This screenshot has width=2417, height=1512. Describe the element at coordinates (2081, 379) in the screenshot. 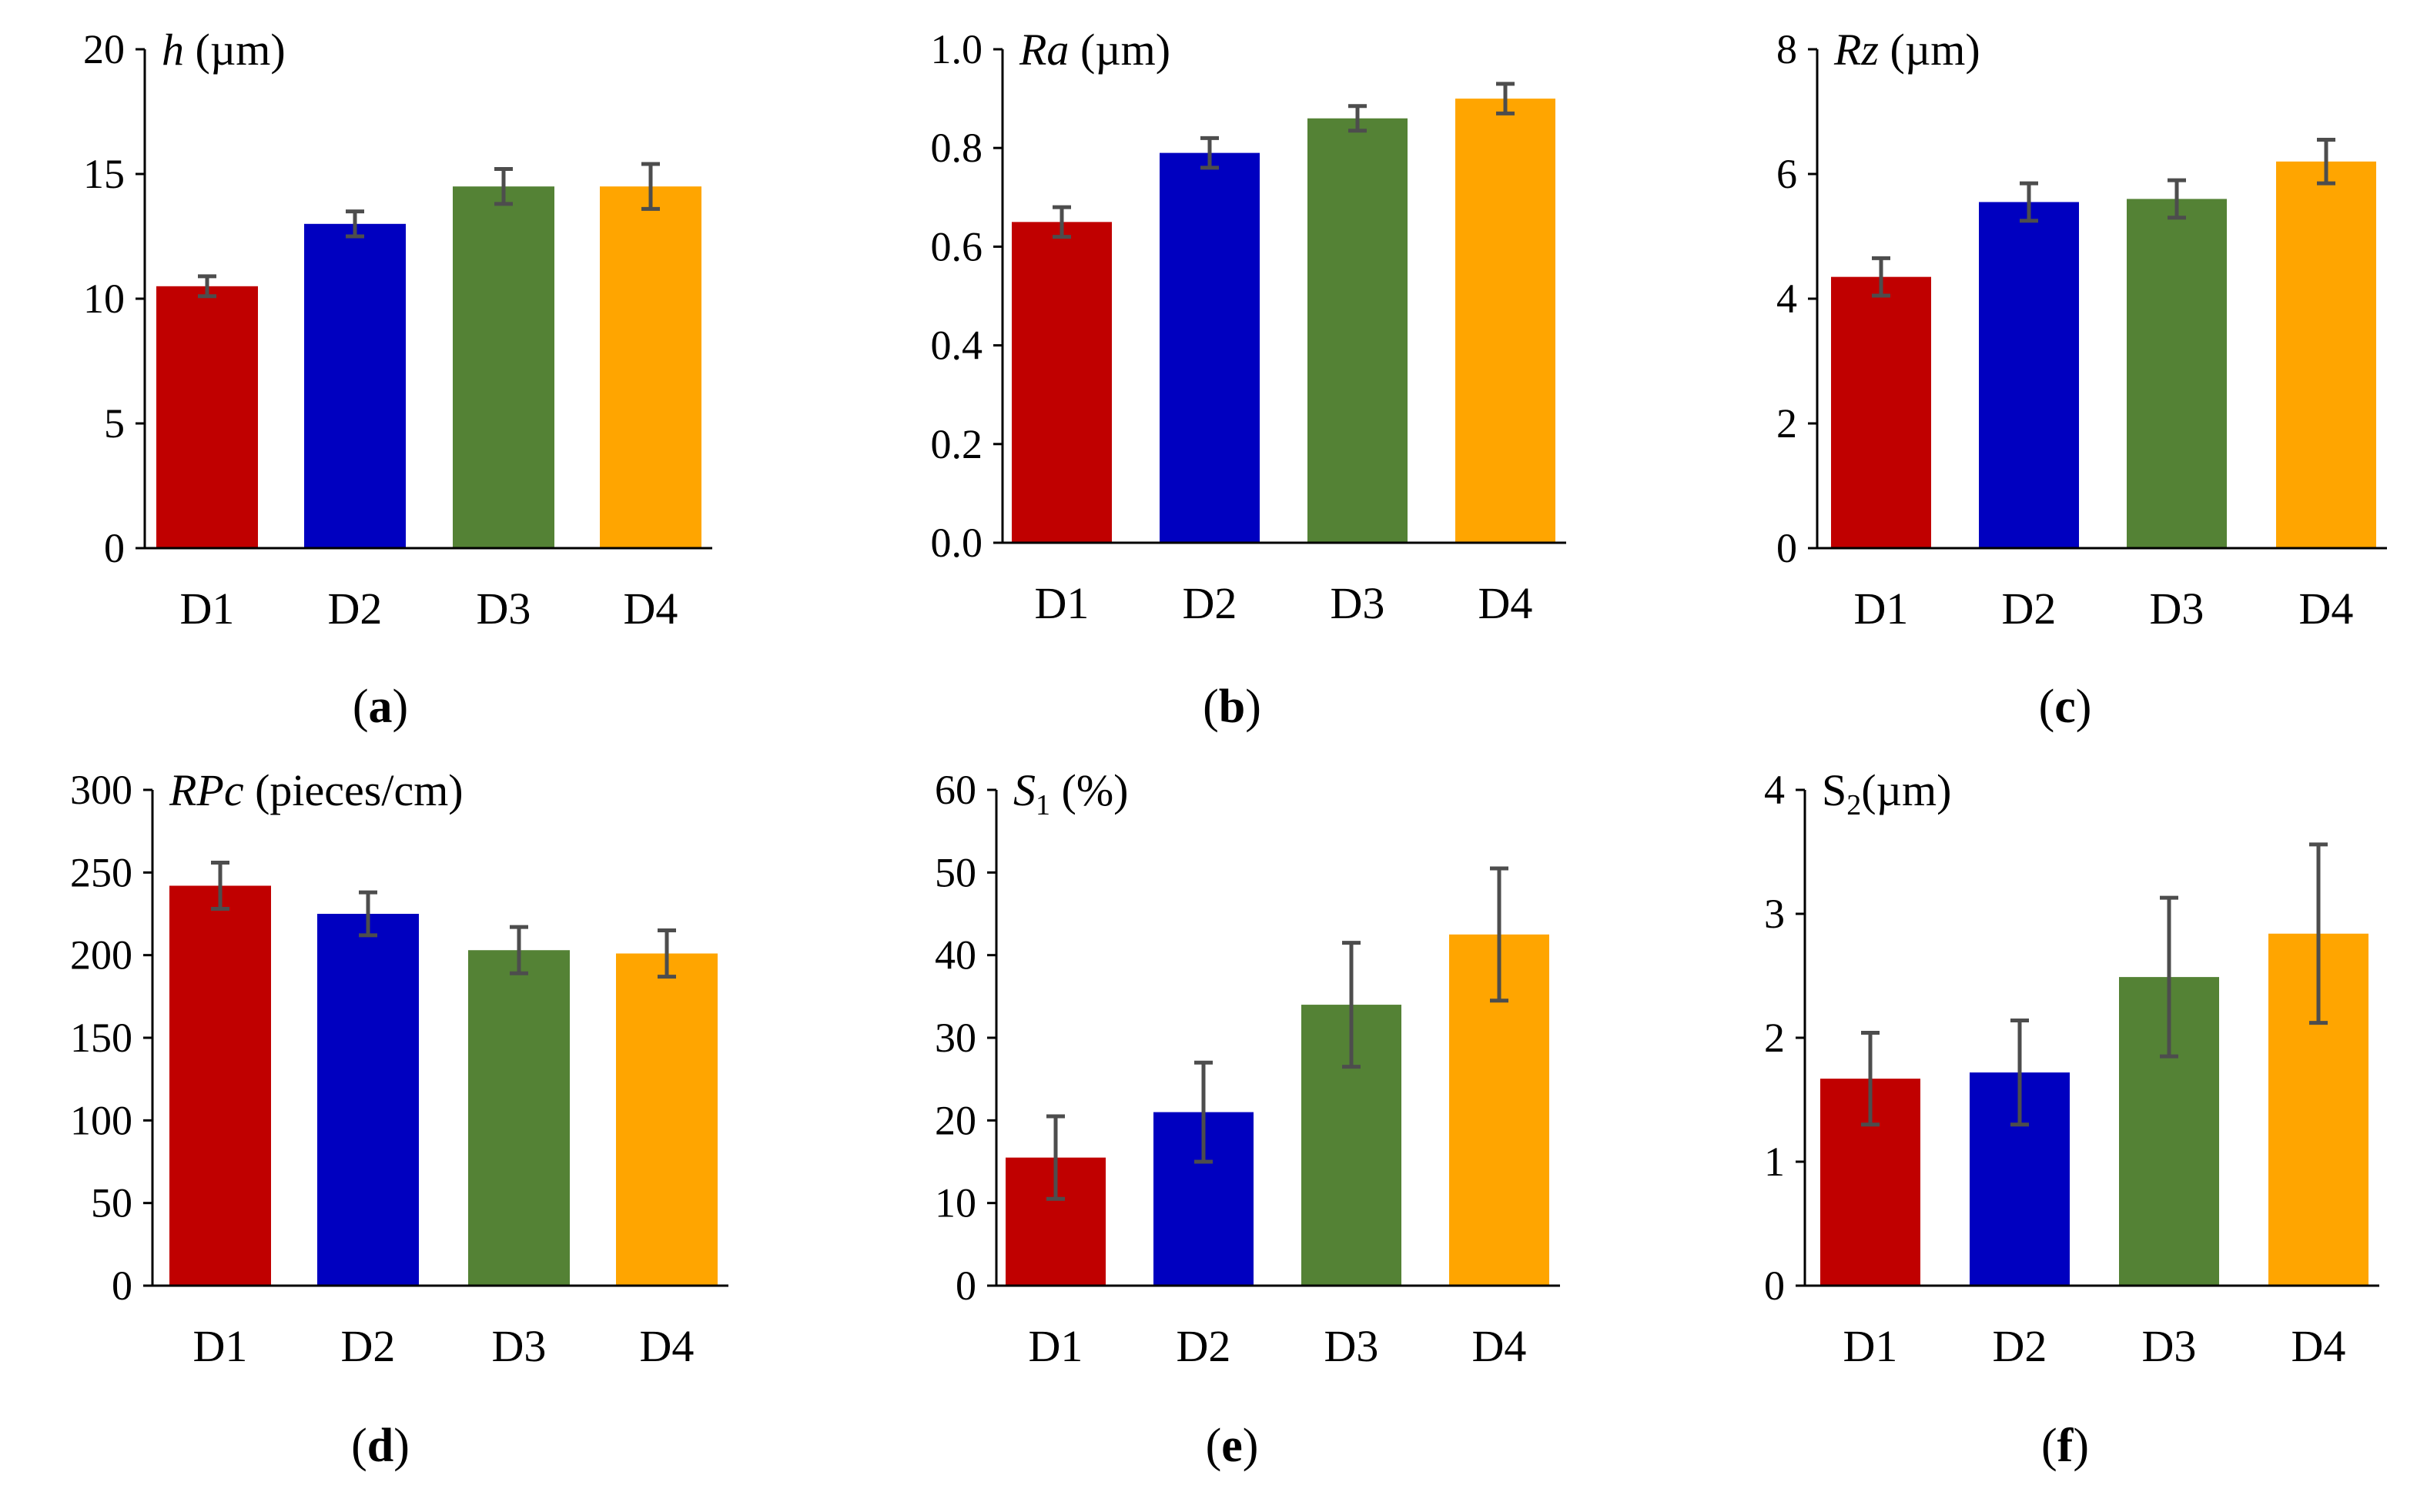

I see `chart-panel-3: 0 2 4 6 8 D1 D2 D3 D4 Rz (µm) (c)` at that location.